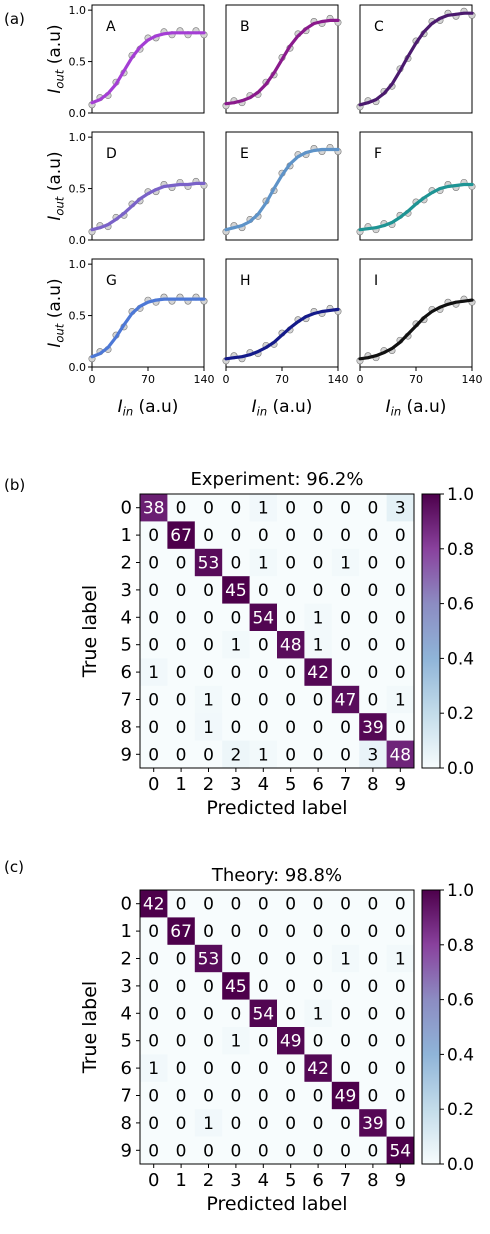 The height and width of the screenshot is (1234, 490). What do you see at coordinates (126, 508) in the screenshot?
I see `y-tick-label: 0` at bounding box center [126, 508].